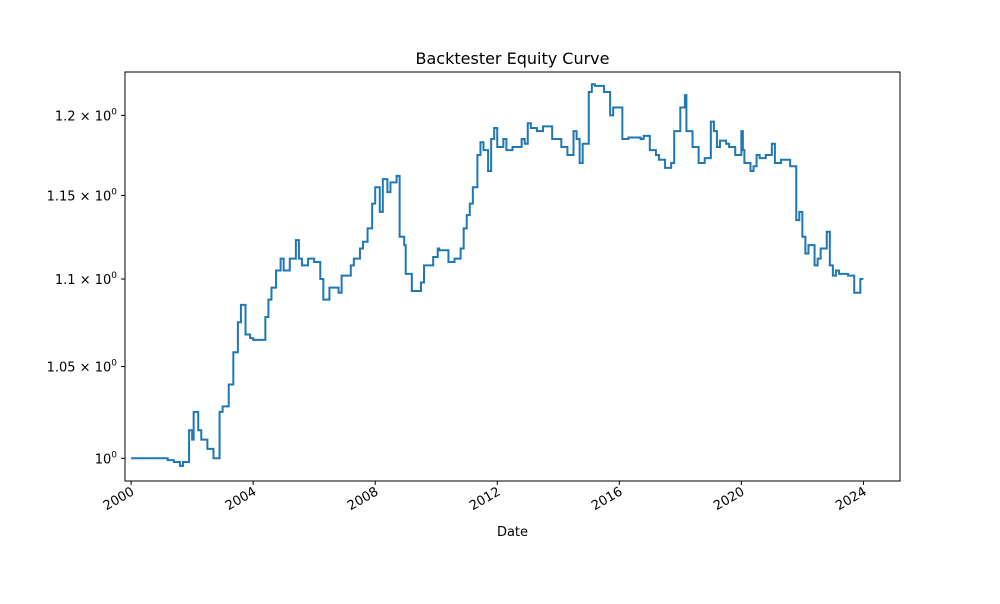 This screenshot has height=604, width=1000. I want to click on y-tick-label: 1.2 × 100, so click(86, 115).